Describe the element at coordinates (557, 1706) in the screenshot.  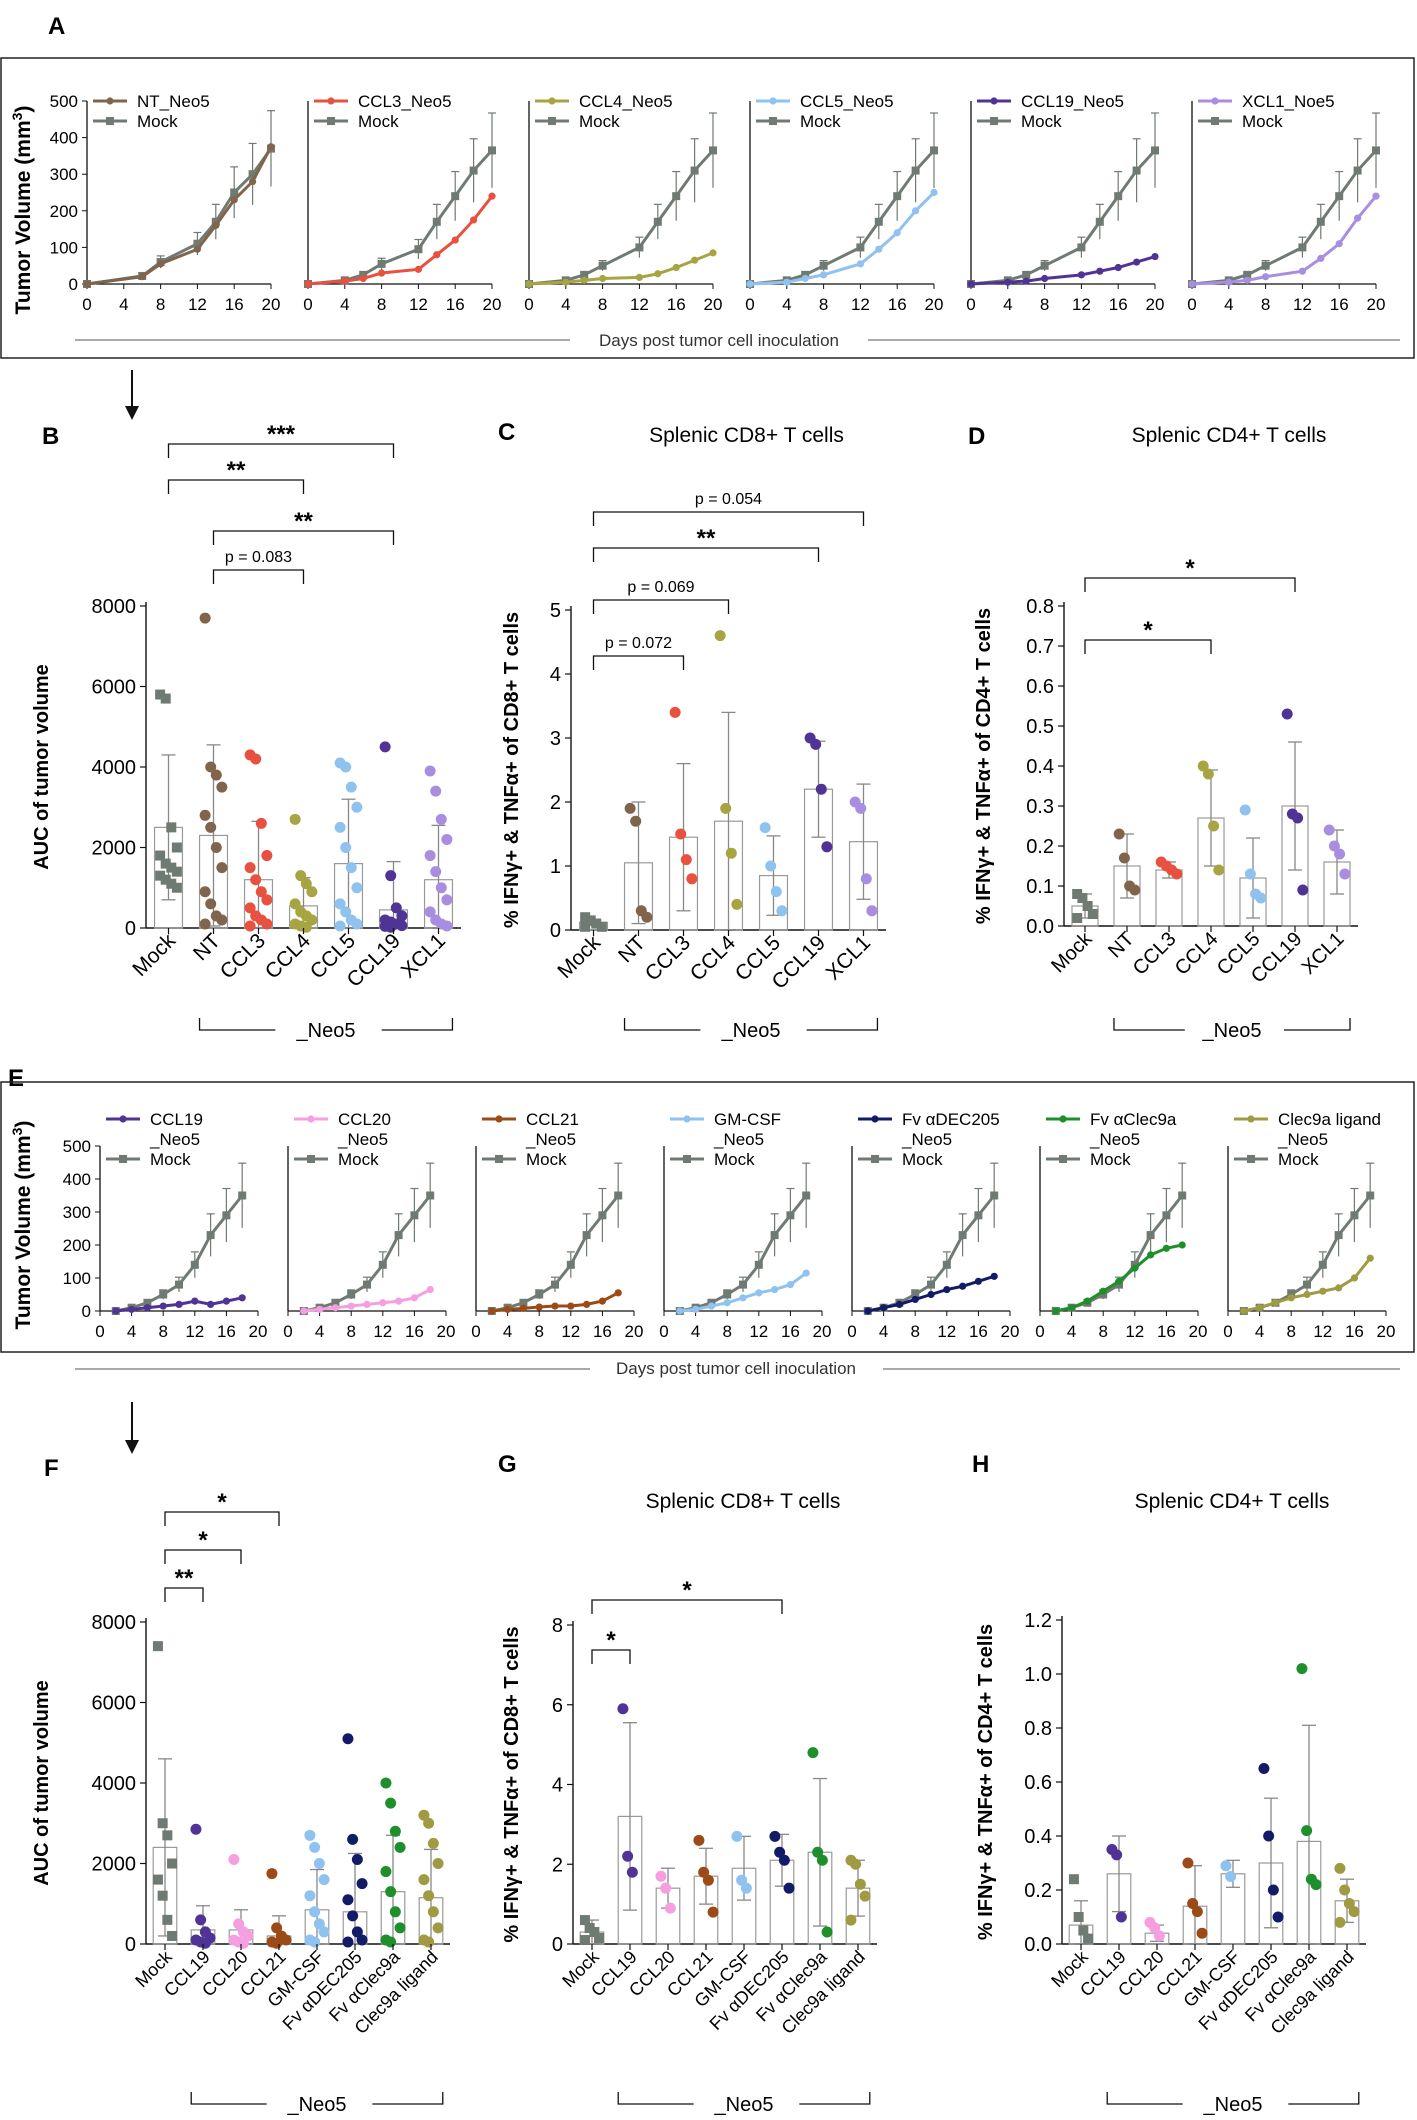
I see `y-tick-label: 6` at that location.